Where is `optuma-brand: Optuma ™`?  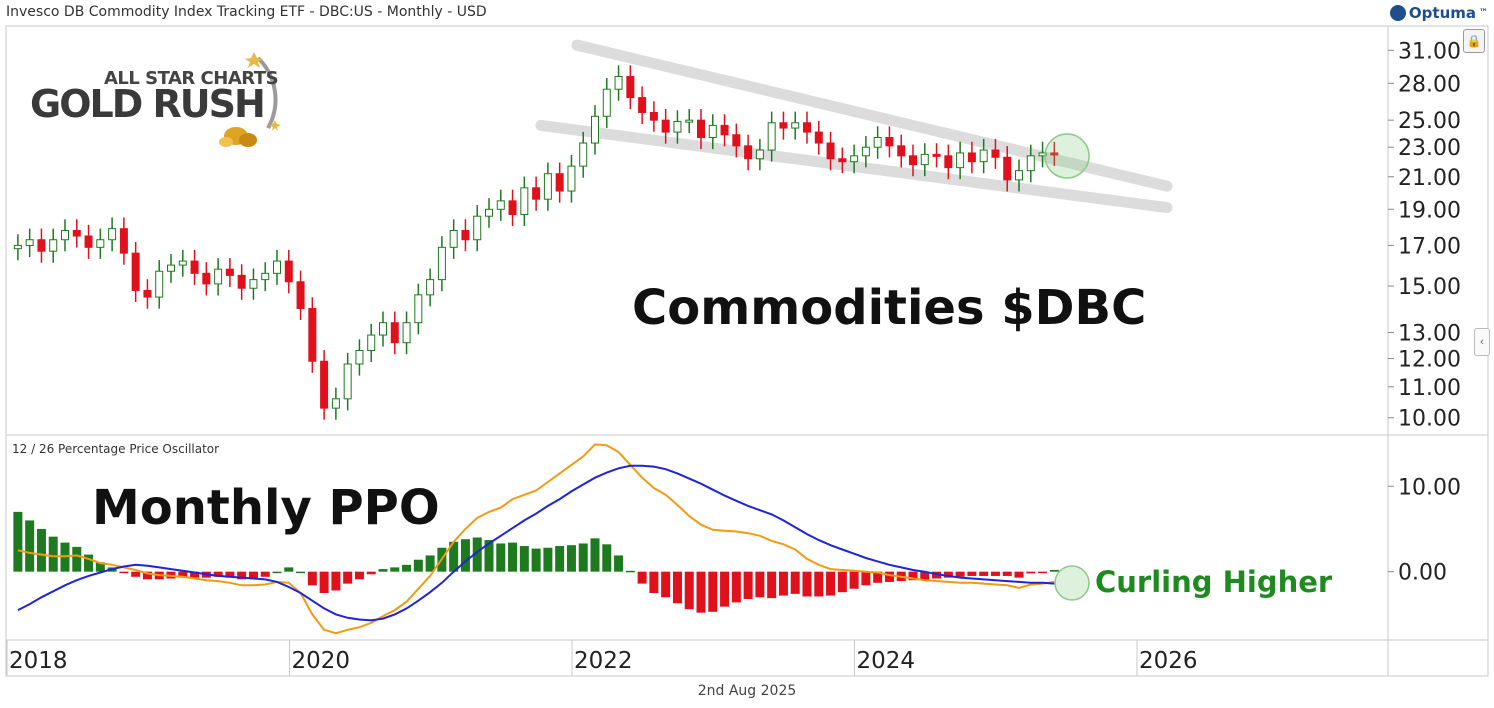 optuma-brand: Optuma ™ is located at coordinates (1438, 13).